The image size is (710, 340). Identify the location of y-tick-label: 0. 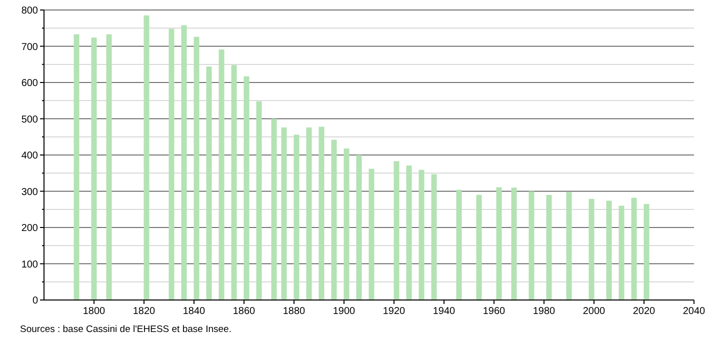
(35, 301).